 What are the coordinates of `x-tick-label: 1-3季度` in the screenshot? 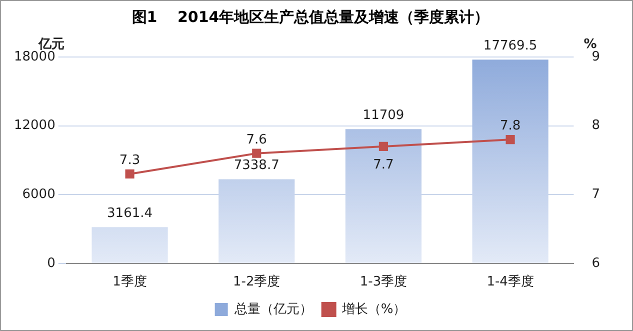 It's located at (384, 282).